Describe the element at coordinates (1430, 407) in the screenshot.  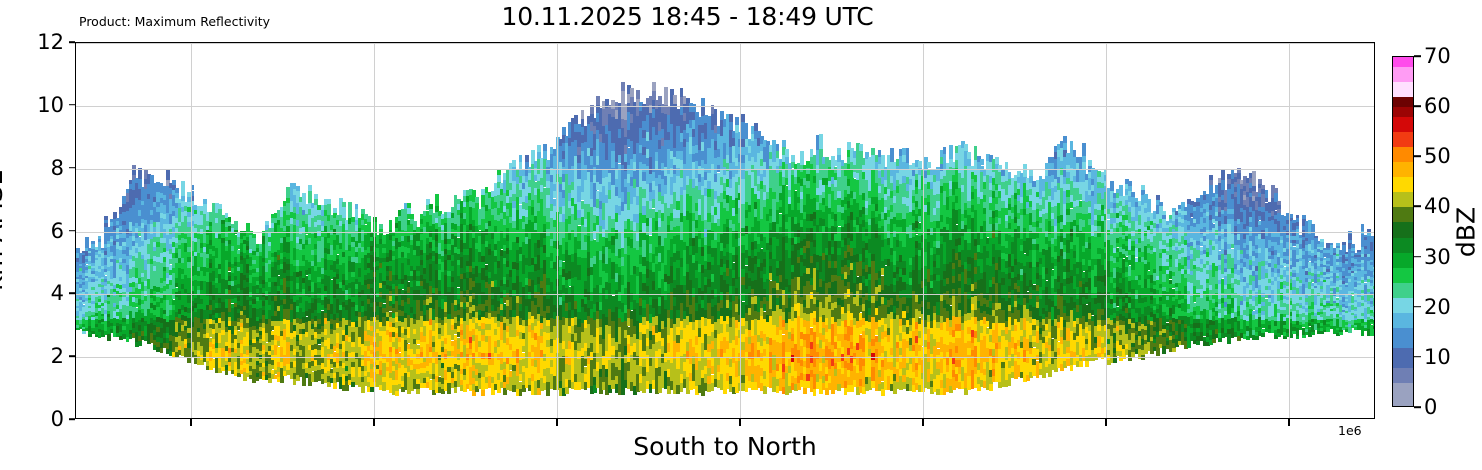
I see `colorbar-tick-label: 0` at that location.